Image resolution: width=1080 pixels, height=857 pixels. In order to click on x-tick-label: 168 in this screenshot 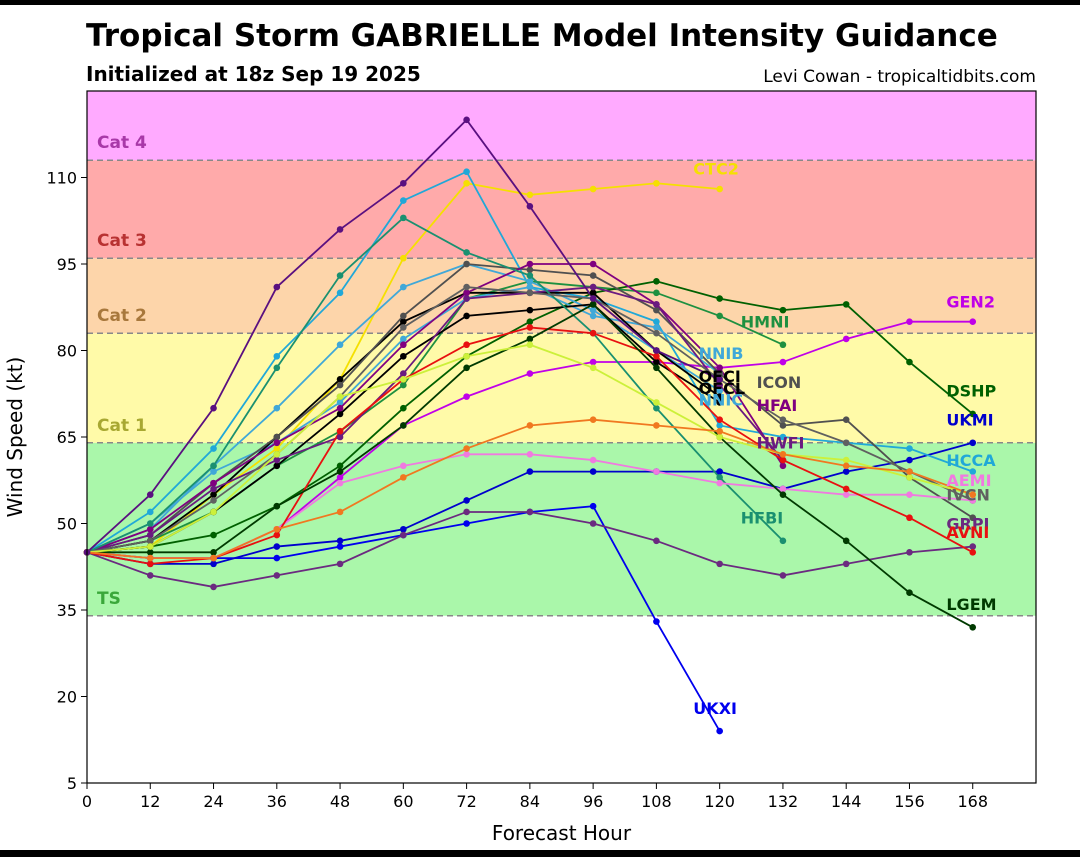, I will do `click(972, 801)`.